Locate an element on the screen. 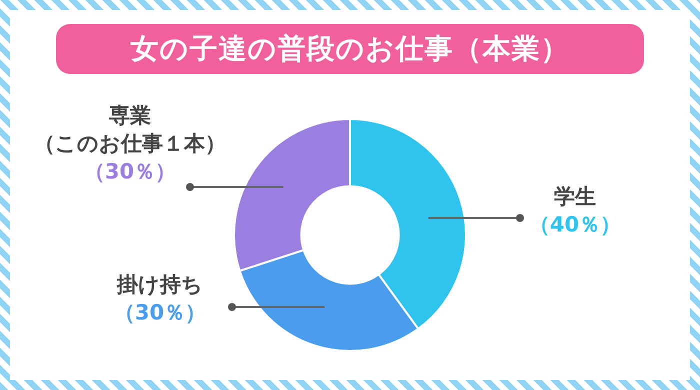 This screenshot has height=390, width=700. slice-label: 掛け持ち is located at coordinates (159, 284).